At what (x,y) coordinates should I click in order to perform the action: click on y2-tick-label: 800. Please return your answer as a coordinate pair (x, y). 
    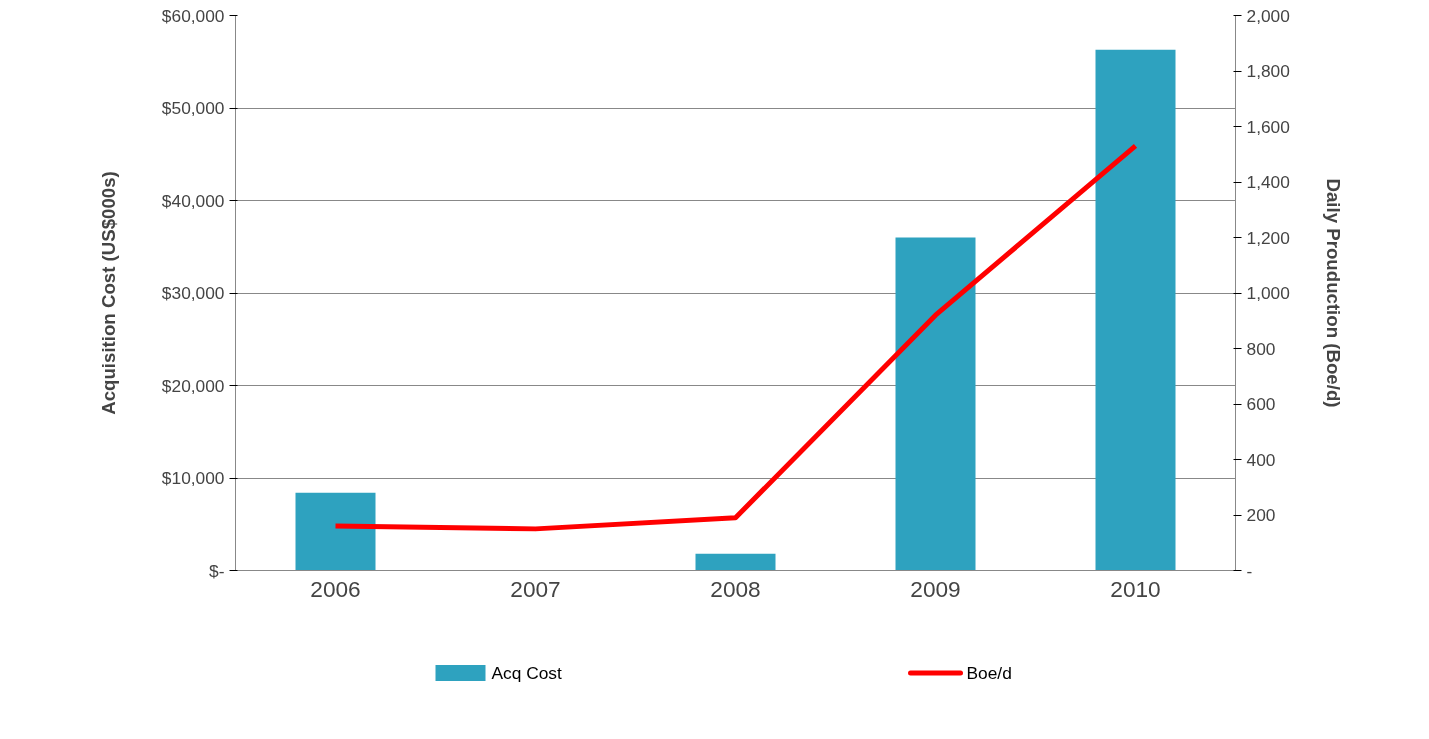
    Looking at the image, I should click on (1261, 348).